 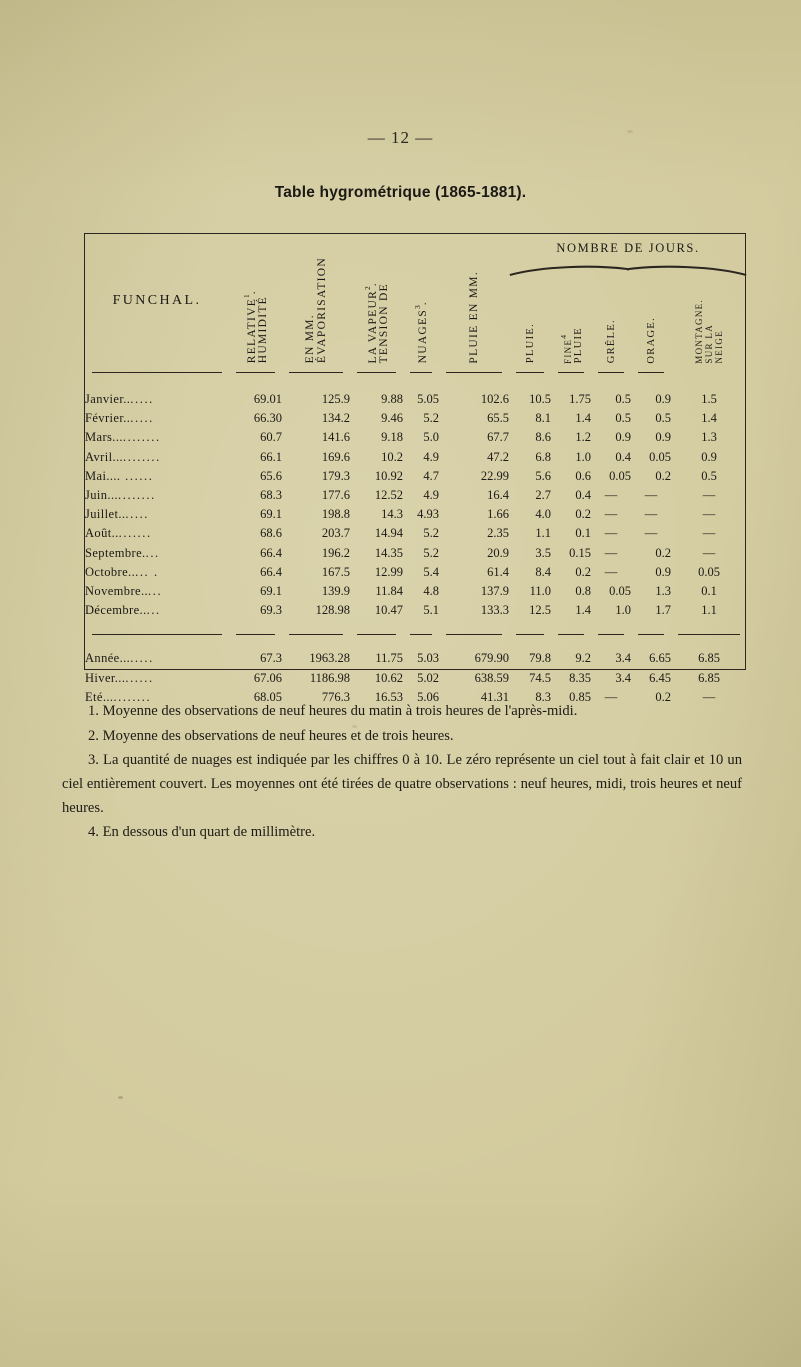 What do you see at coordinates (498, 495) in the screenshot?
I see `cell-pluie-mm: 16.4` at bounding box center [498, 495].